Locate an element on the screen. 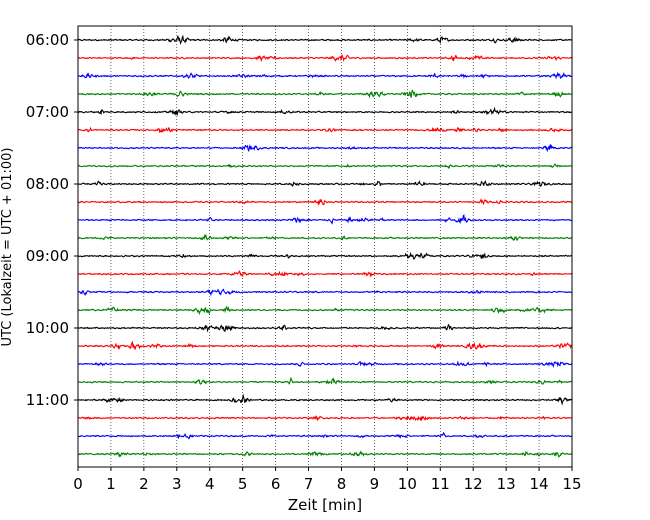  trace-08:30 is located at coordinates (324, 219).